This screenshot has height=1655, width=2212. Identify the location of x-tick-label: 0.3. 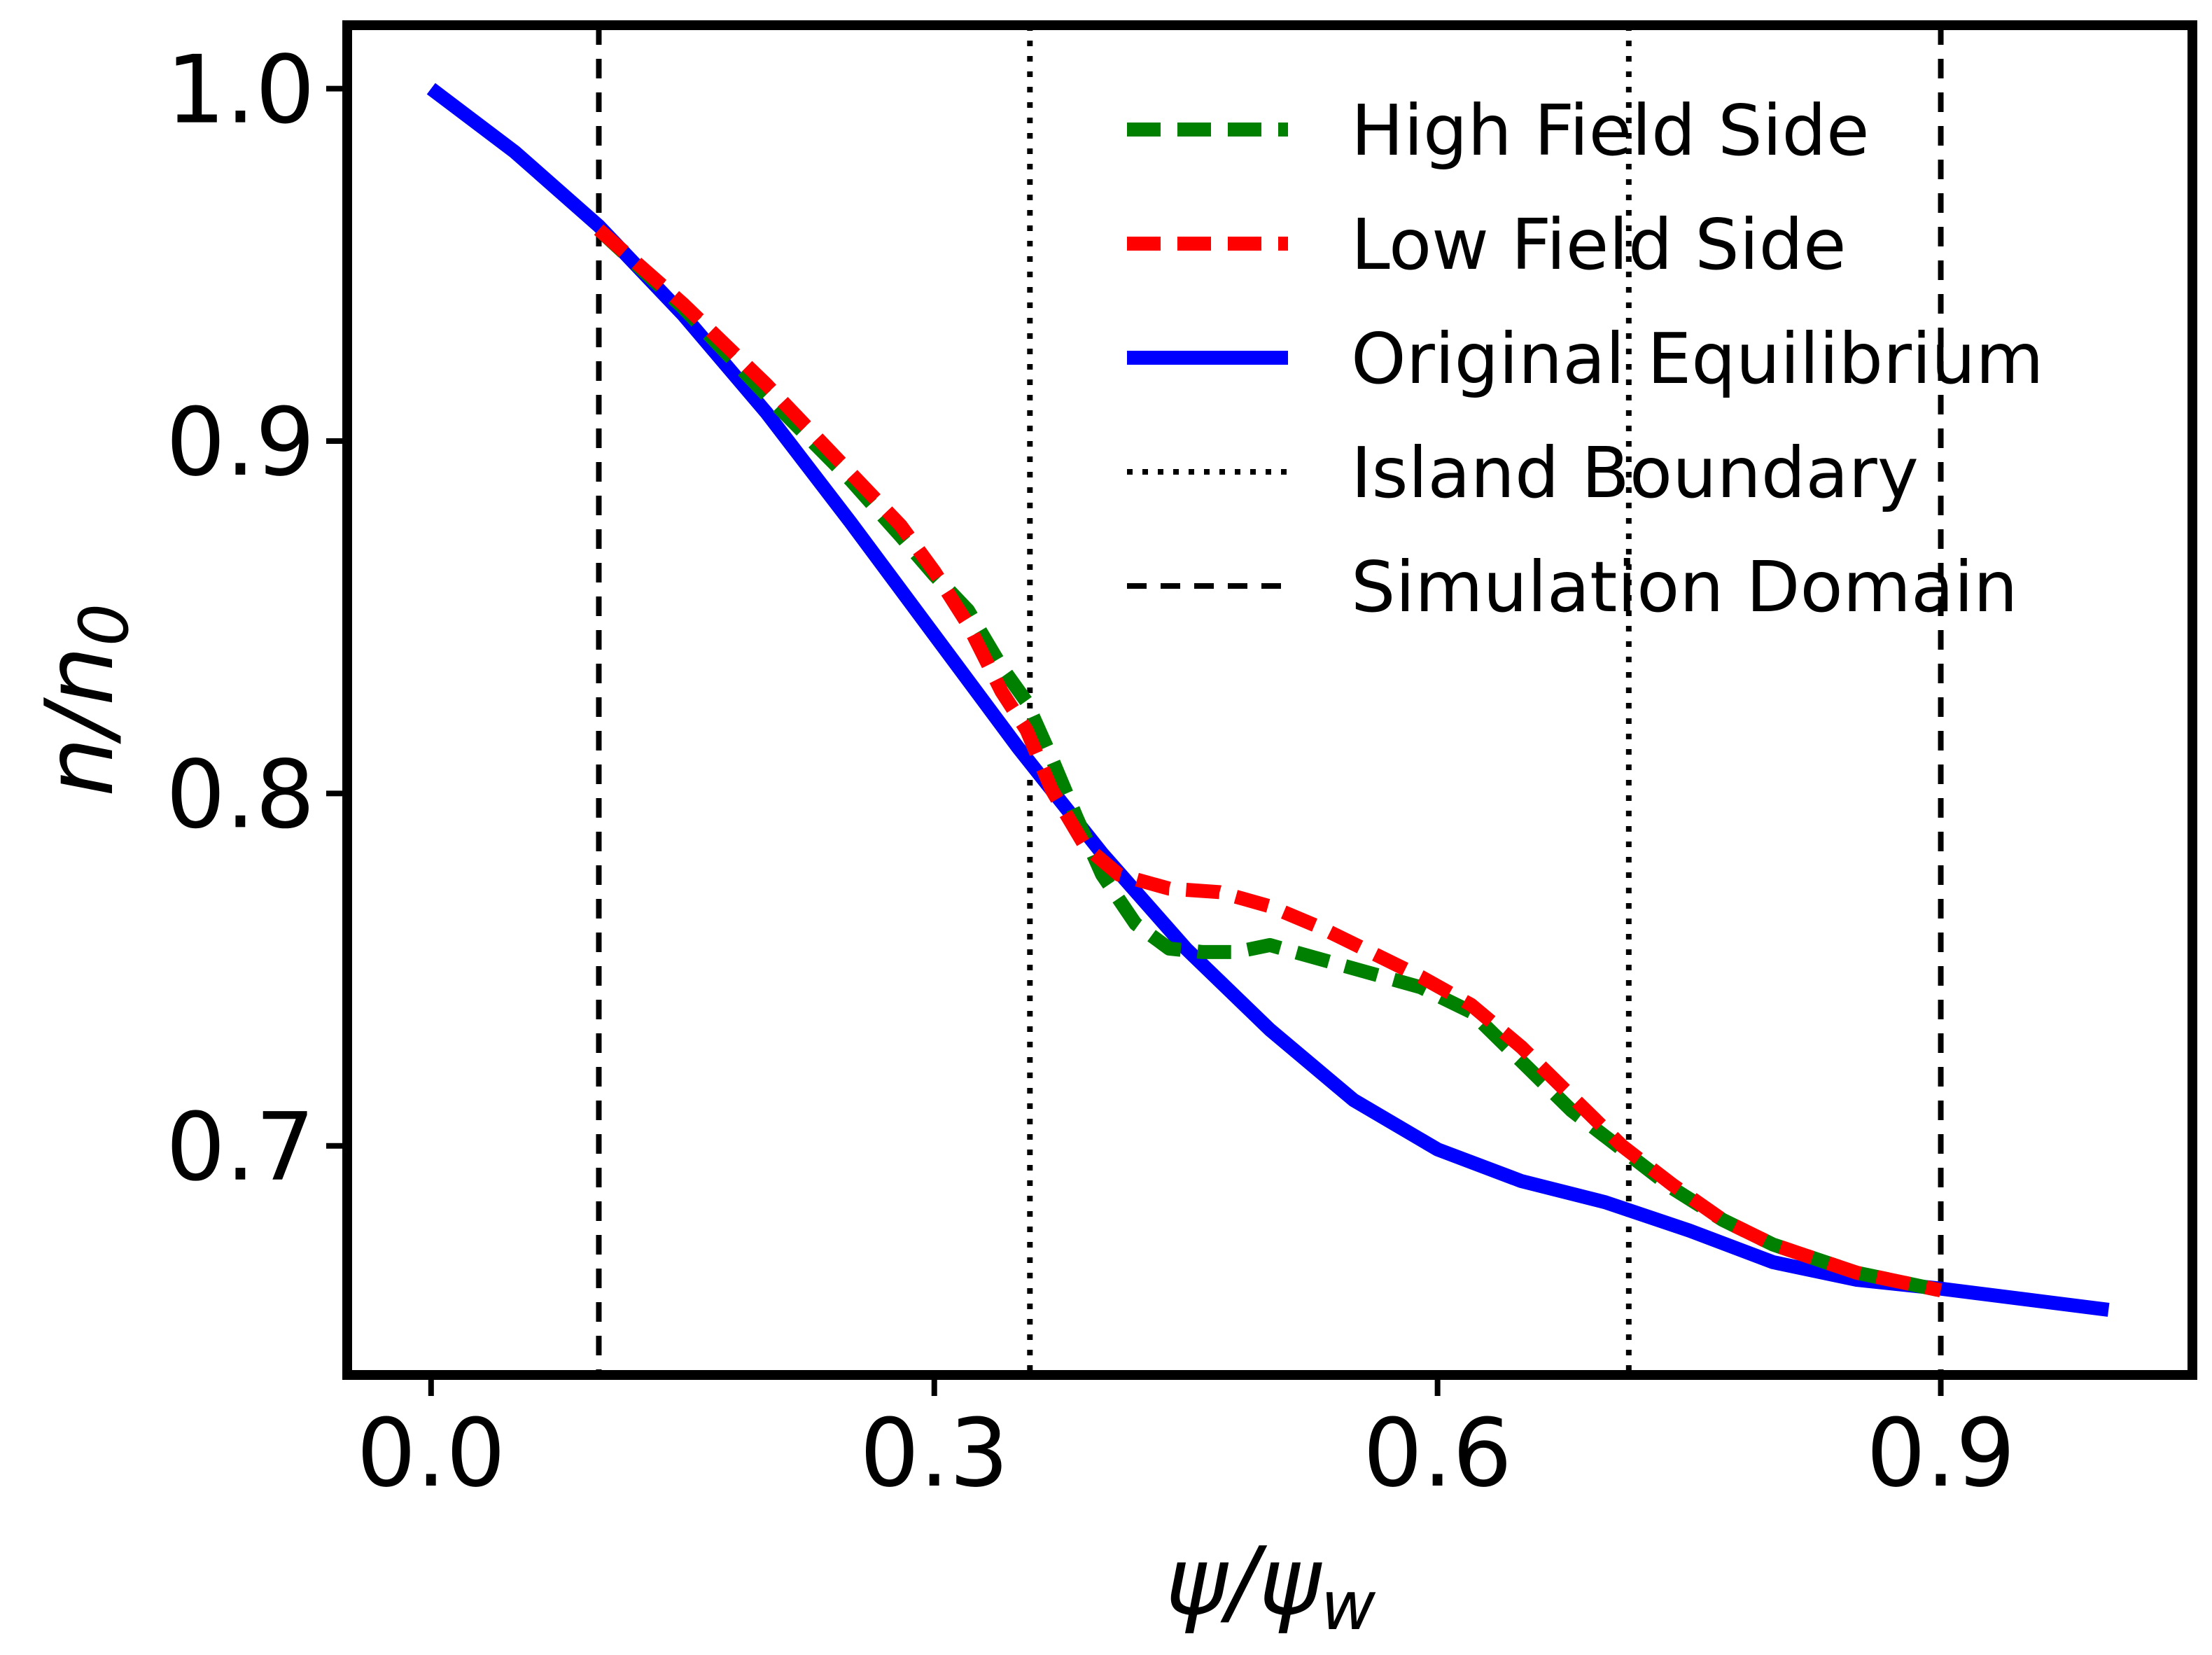
(934, 1453).